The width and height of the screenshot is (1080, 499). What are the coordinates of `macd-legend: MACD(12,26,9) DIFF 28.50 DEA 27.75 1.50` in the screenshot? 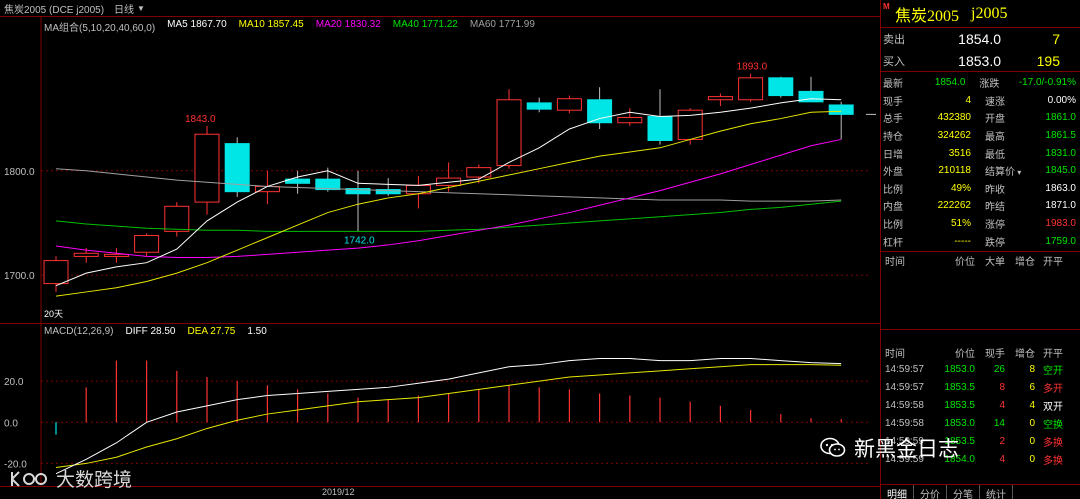 It's located at (155, 331).